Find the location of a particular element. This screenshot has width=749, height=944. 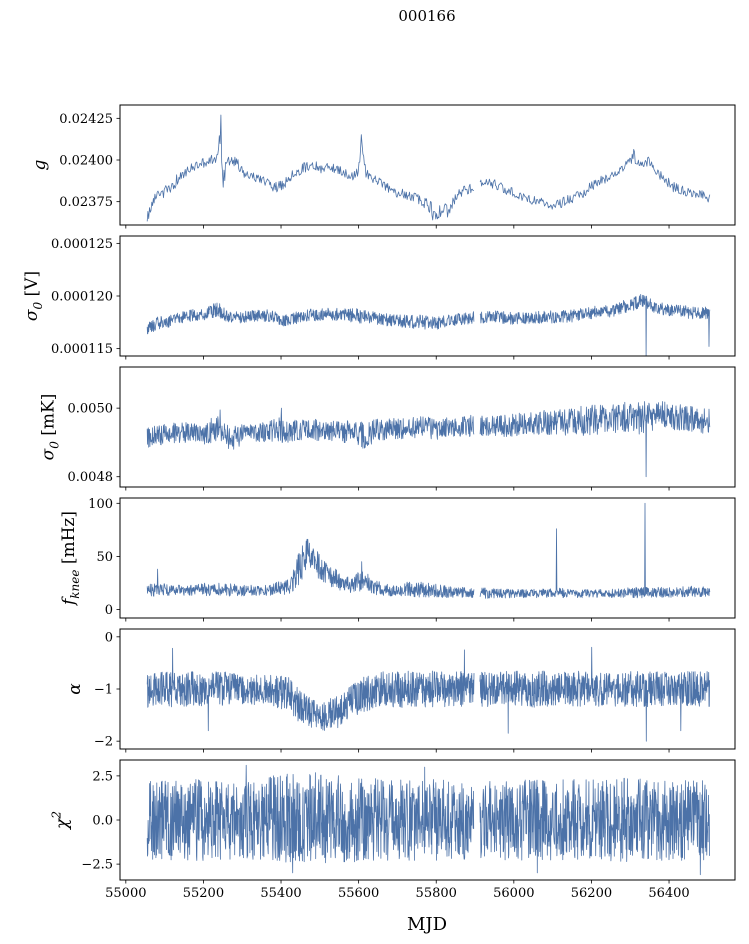

y-tick-label: 2.5 is located at coordinates (102, 776).